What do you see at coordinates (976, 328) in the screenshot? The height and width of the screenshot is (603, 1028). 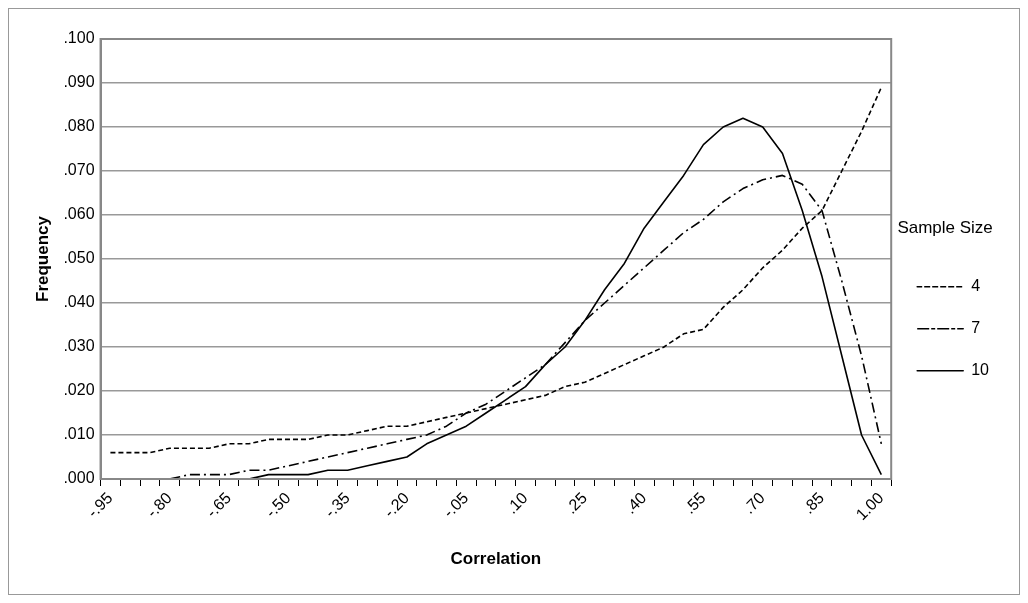 I see `legend-label: 7` at bounding box center [976, 328].